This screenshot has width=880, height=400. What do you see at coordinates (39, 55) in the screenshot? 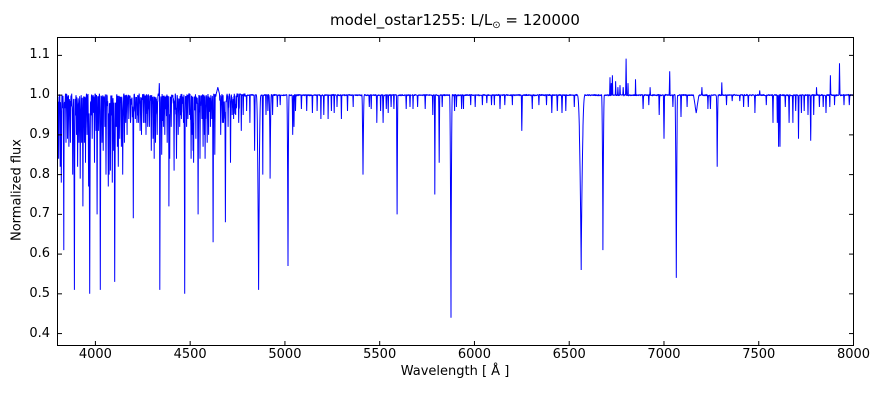
I see `y-tick-label: 1.1` at bounding box center [39, 55].